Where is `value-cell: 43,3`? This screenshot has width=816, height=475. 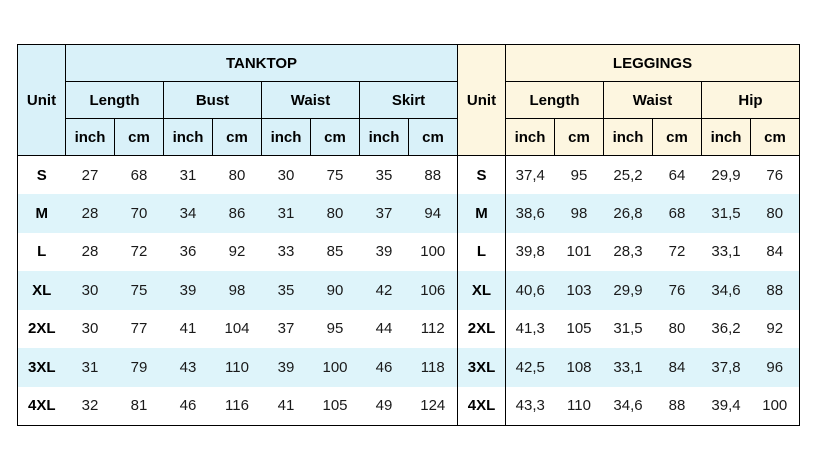 value-cell: 43,3 is located at coordinates (530, 405).